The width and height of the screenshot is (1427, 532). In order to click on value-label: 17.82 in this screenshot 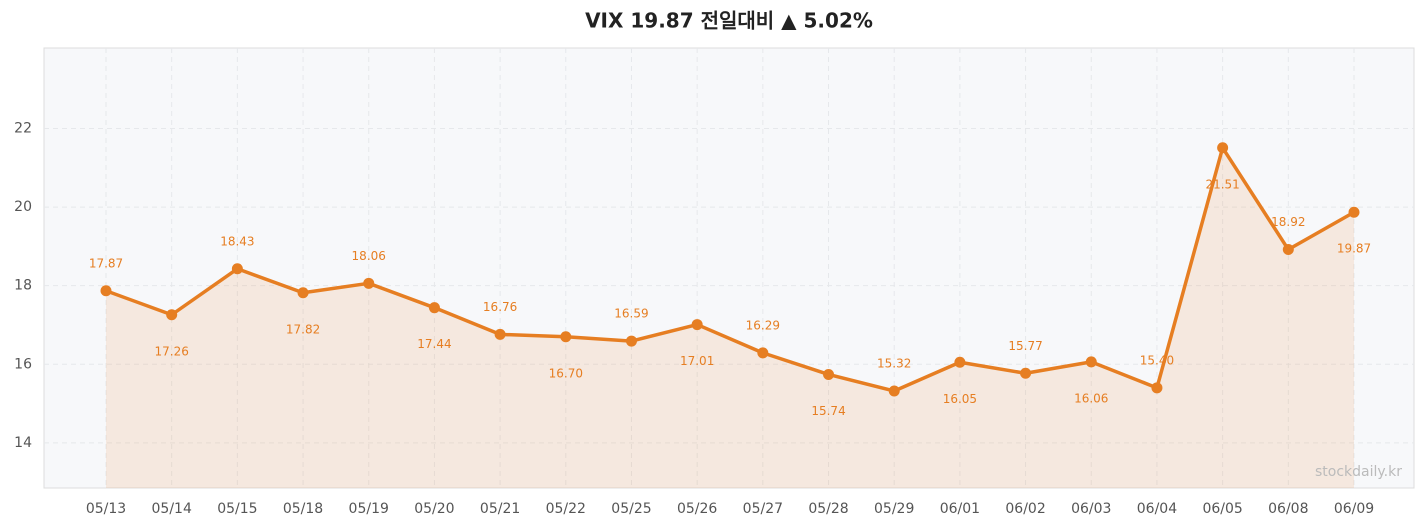, I will do `click(303, 329)`.